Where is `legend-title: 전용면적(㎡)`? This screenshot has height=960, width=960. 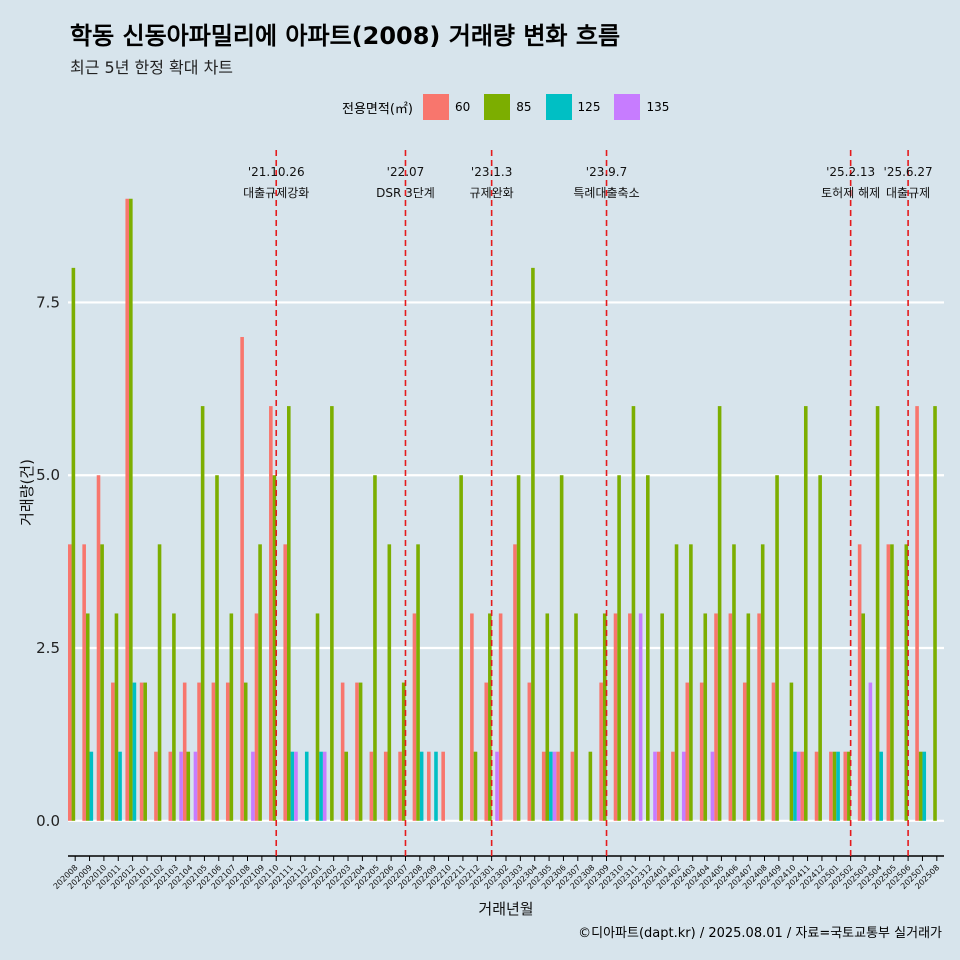
legend-title: 전용면적(㎡) is located at coordinates (377, 109).